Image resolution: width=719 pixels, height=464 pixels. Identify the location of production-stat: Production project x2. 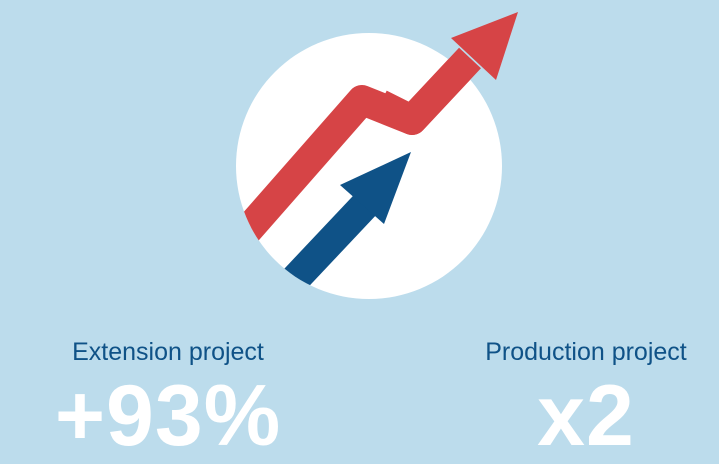
(583, 399).